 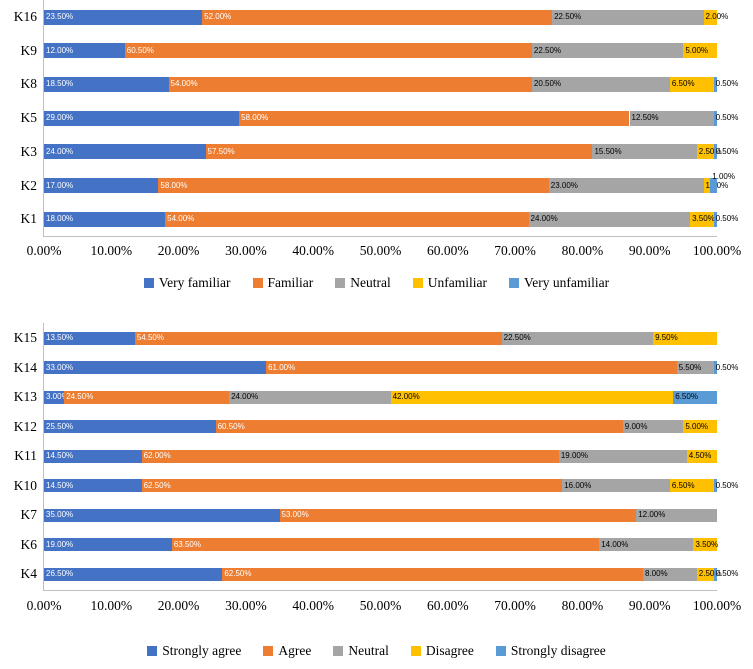 I want to click on legend-swatch-strongly-agree, so click(x=152, y=651).